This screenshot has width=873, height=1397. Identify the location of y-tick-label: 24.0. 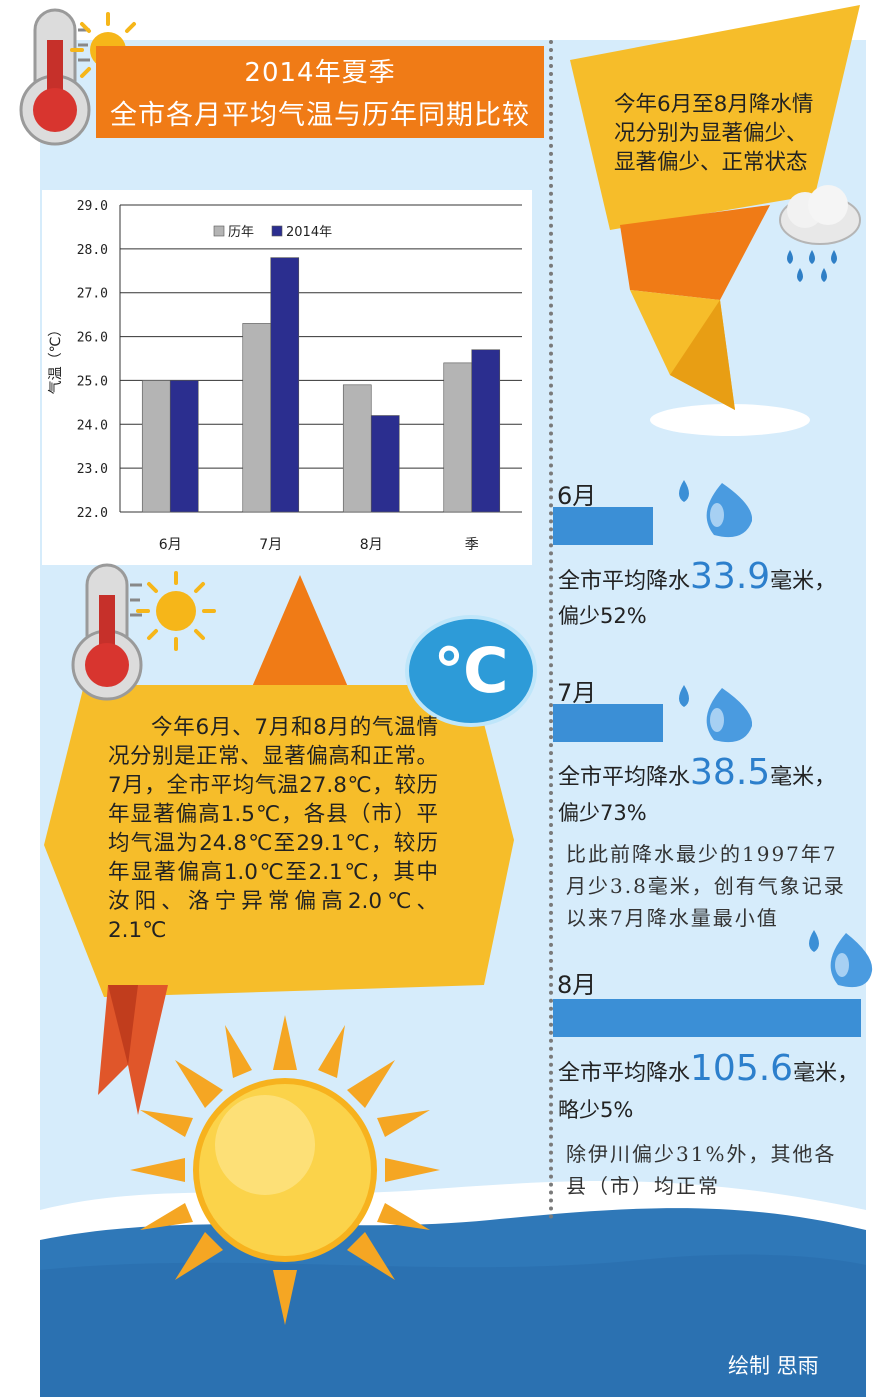
(92, 425).